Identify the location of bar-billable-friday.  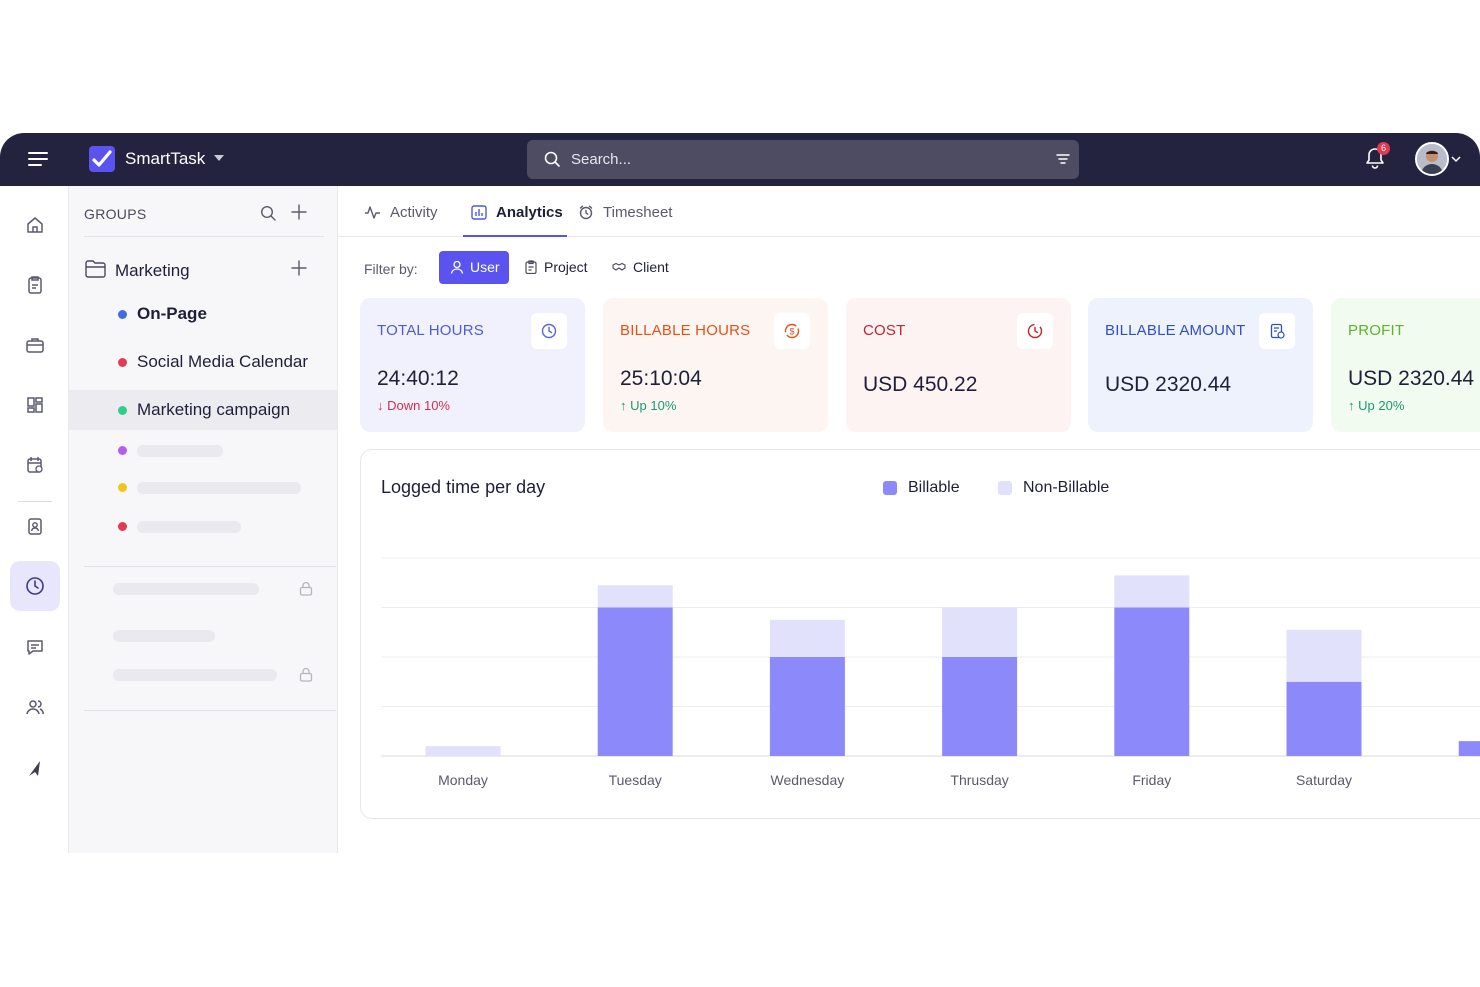
(1152, 682).